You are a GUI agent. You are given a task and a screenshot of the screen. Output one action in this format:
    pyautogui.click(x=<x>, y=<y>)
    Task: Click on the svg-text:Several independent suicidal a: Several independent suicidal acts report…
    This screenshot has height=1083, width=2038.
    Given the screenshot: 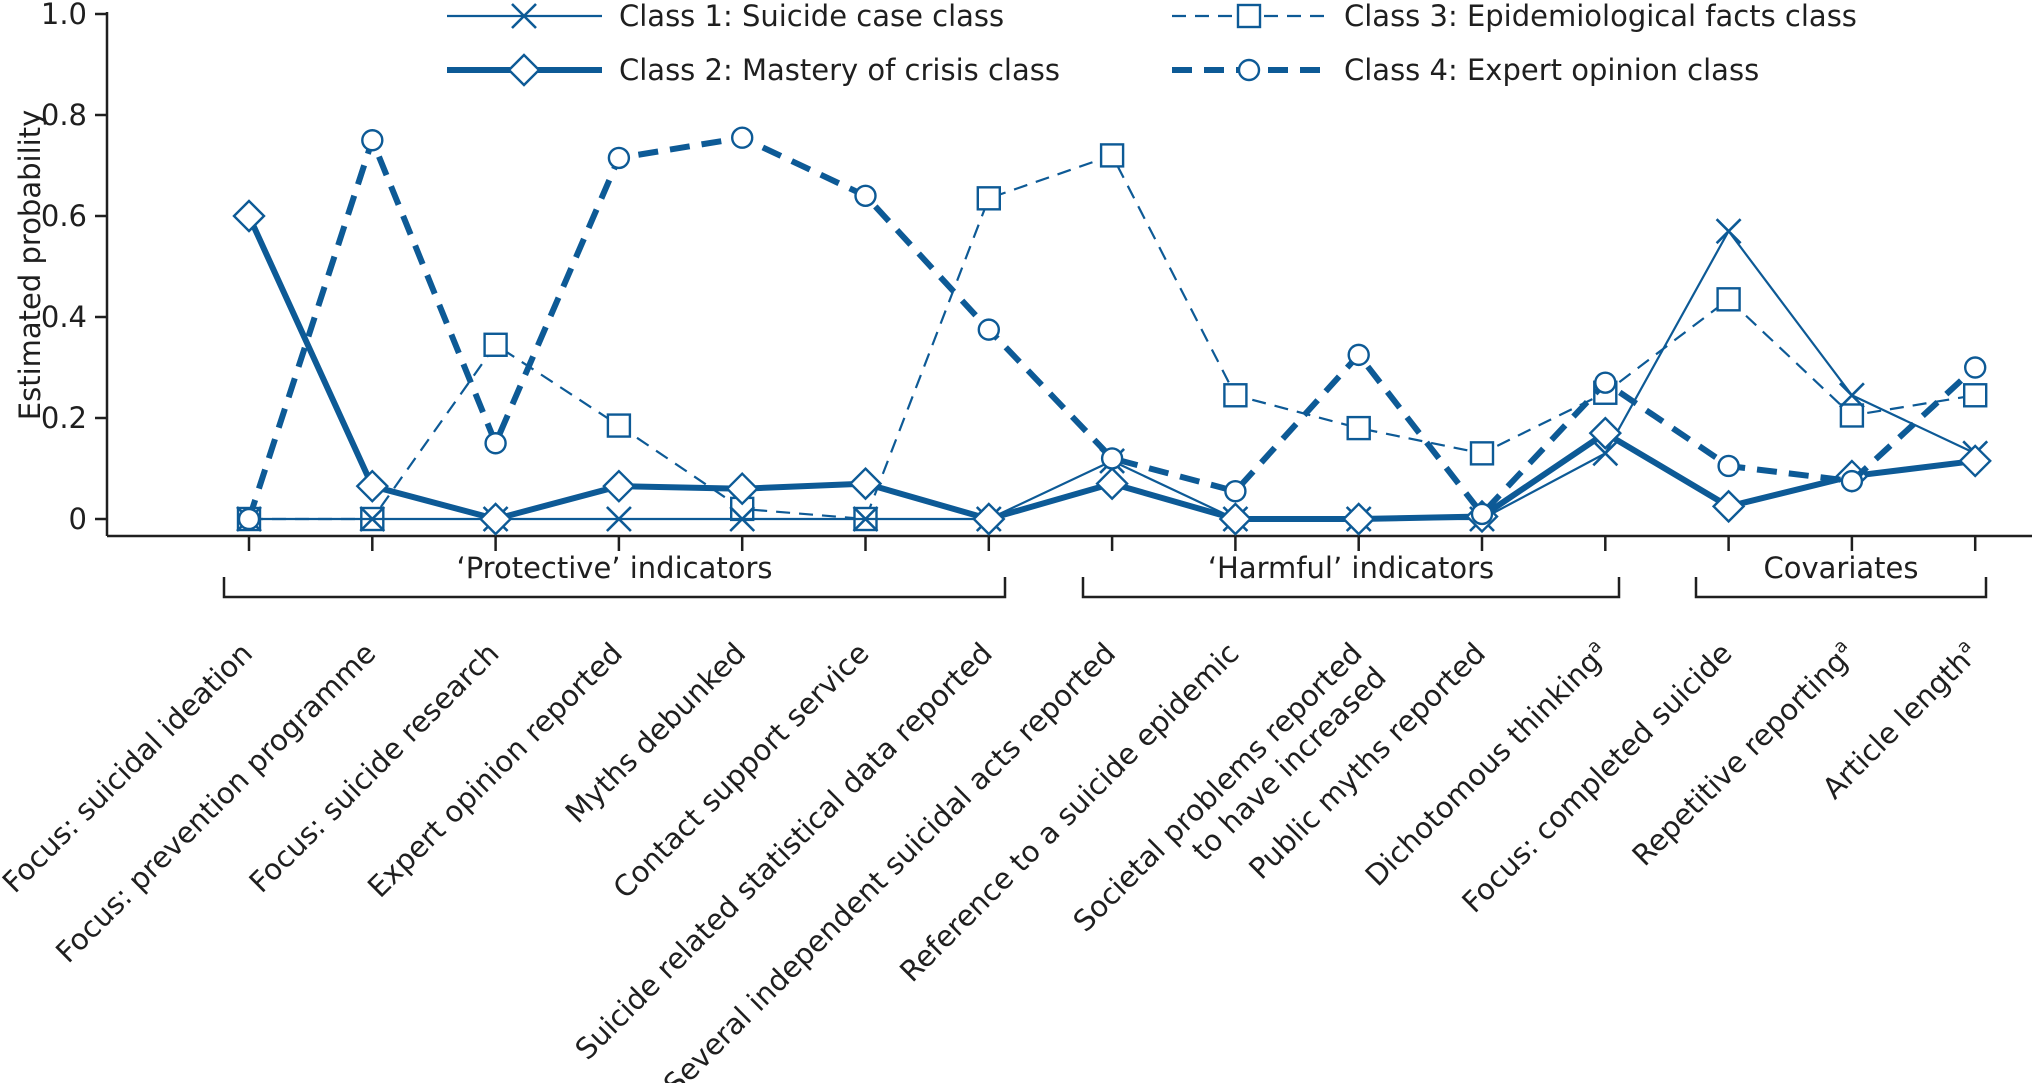 What is the action you would take?
    pyautogui.click(x=889, y=859)
    